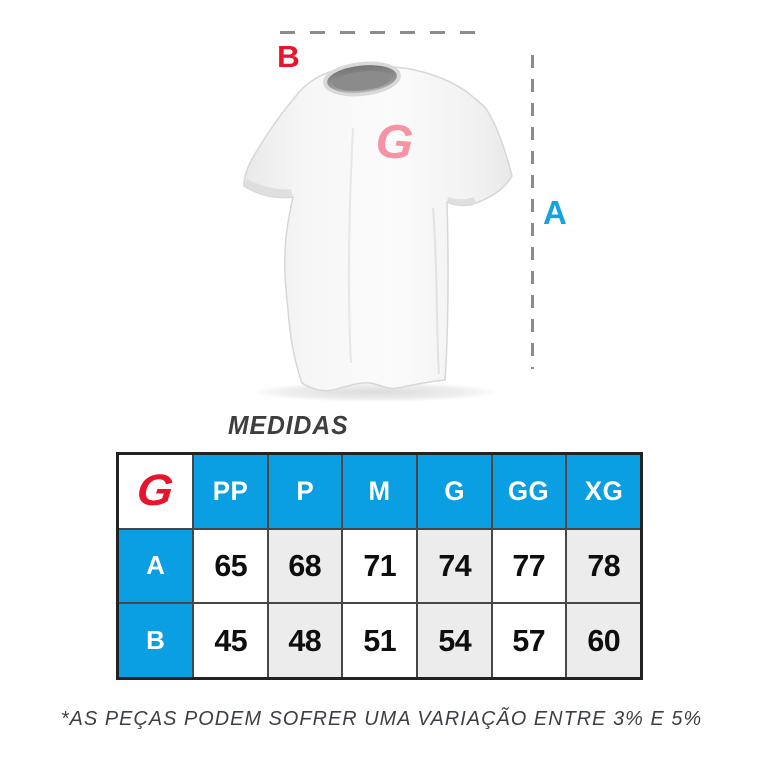 Image resolution: width=763 pixels, height=763 pixels. What do you see at coordinates (454, 566) in the screenshot?
I see `cell-a-g: 74` at bounding box center [454, 566].